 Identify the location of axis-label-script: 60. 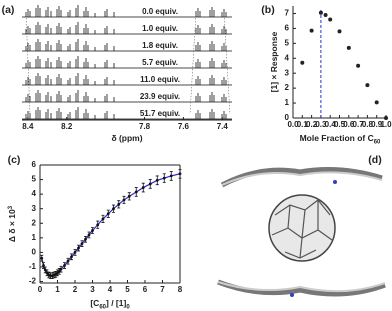
(377, 142).